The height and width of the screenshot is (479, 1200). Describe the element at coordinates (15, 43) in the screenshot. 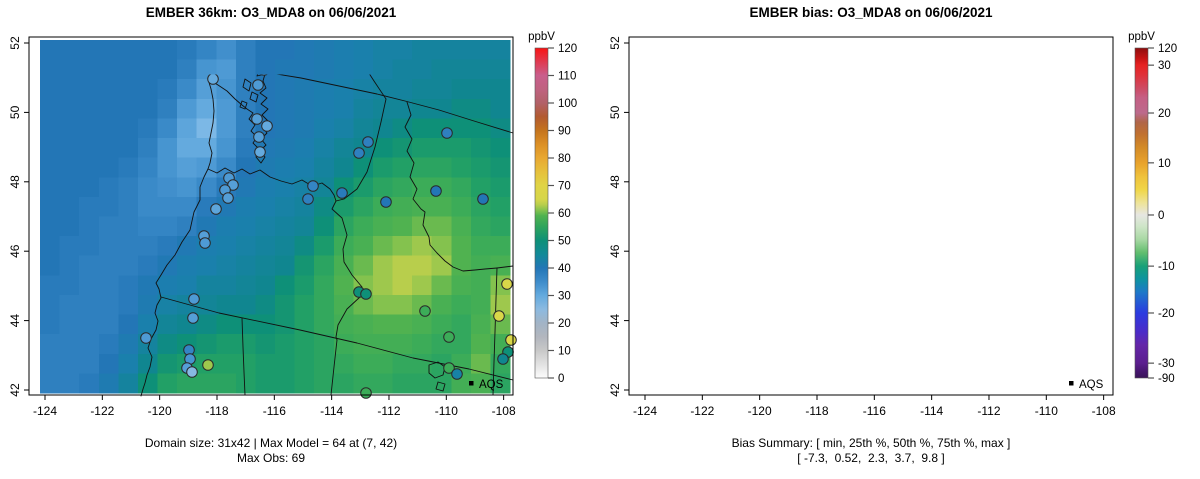

I see `y-tick-label: 52` at that location.